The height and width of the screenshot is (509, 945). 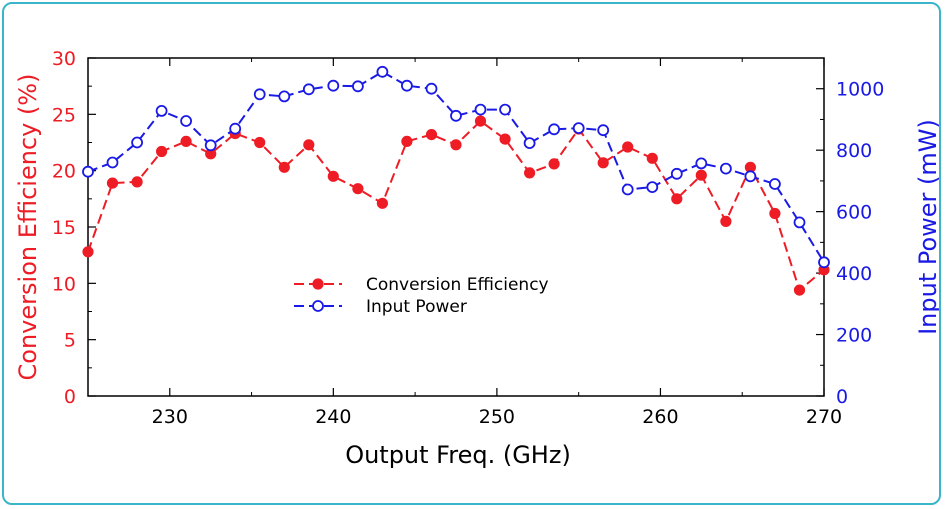 I want to click on bottom-tick-label: 270, so click(x=824, y=417).